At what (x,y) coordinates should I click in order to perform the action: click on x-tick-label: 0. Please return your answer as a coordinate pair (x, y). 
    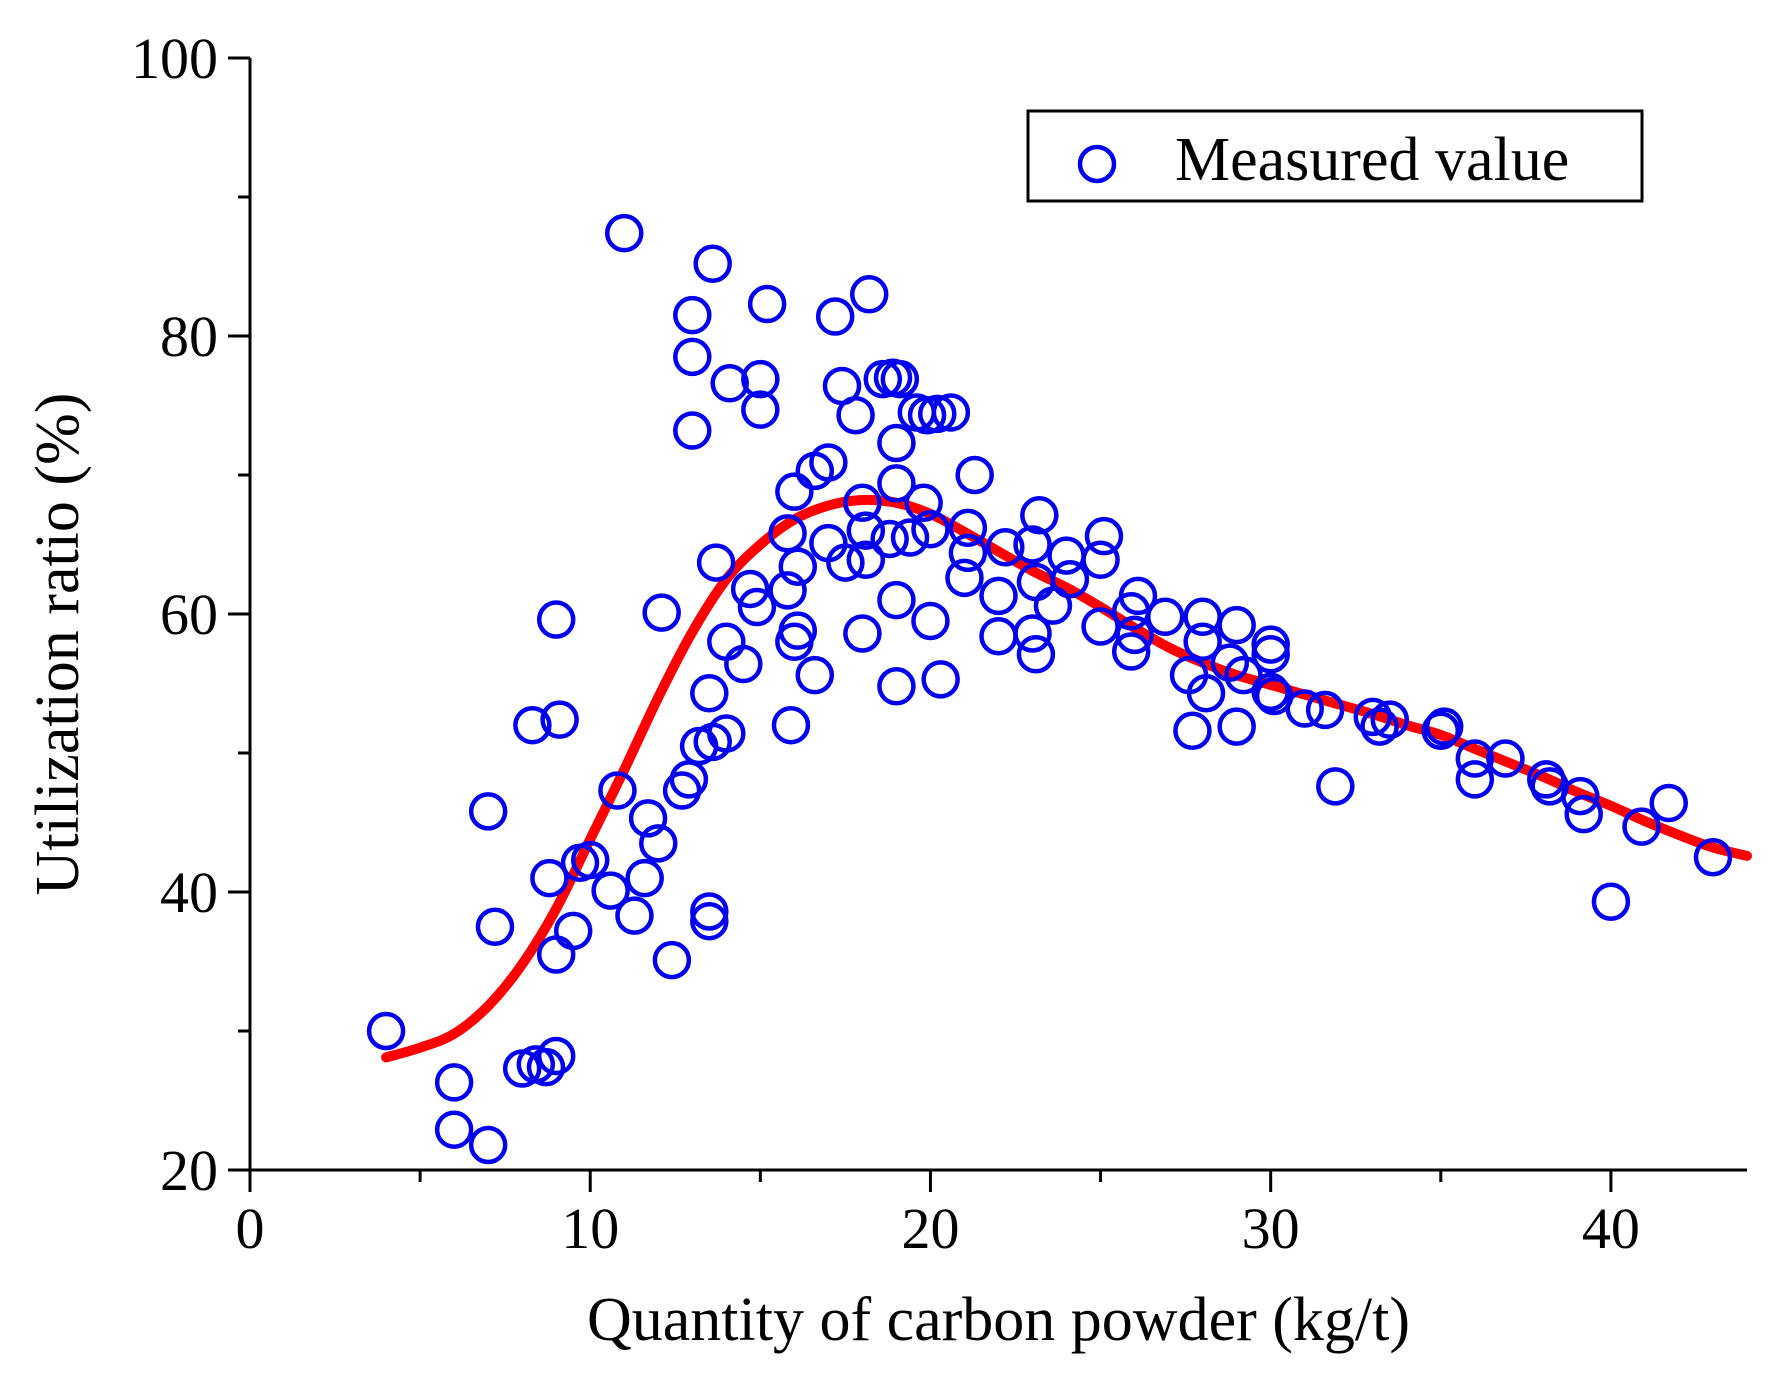
    Looking at the image, I should click on (250, 1228).